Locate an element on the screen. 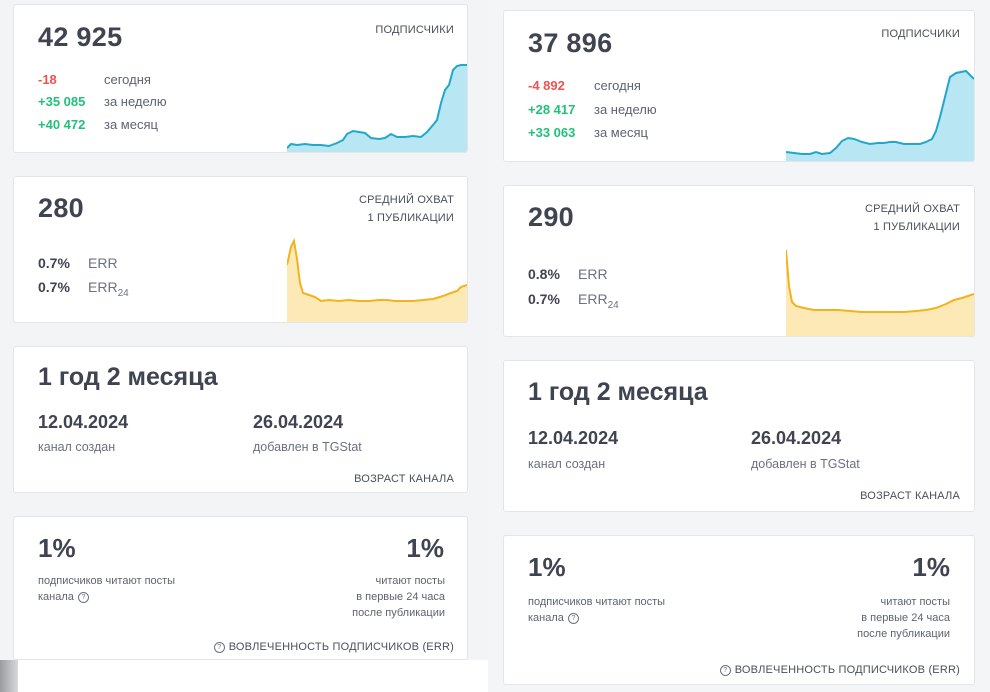 The image size is (990, 692). stat-value: +35 085 is located at coordinates (62, 101).